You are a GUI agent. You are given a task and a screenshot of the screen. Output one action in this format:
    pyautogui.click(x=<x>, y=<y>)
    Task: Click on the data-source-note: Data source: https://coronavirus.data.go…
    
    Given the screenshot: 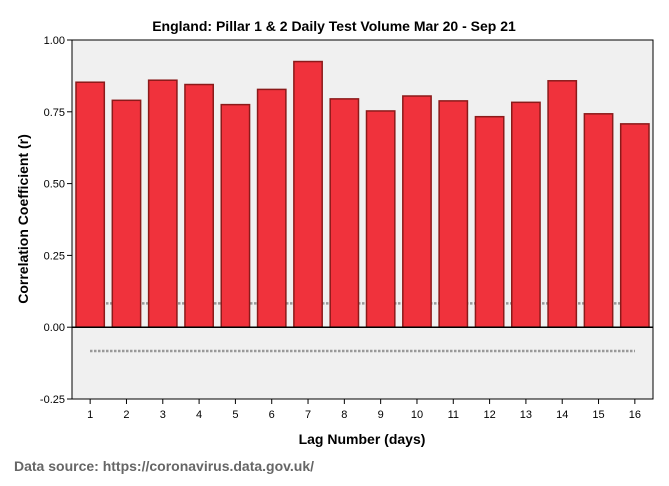 What is the action you would take?
    pyautogui.click(x=164, y=466)
    